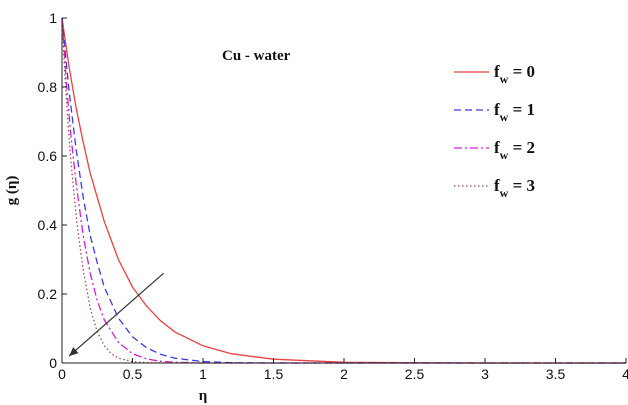 This screenshot has height=405, width=628. Describe the element at coordinates (133, 374) in the screenshot. I see `x-tick-label-1: 0.5` at that location.